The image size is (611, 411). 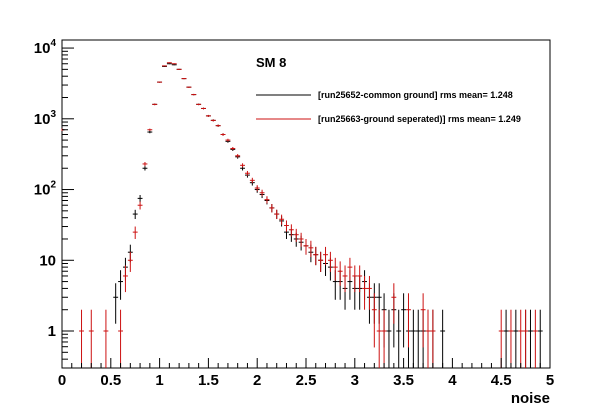 What do you see at coordinates (550, 380) in the screenshot?
I see `x-tick-label: 5` at bounding box center [550, 380].